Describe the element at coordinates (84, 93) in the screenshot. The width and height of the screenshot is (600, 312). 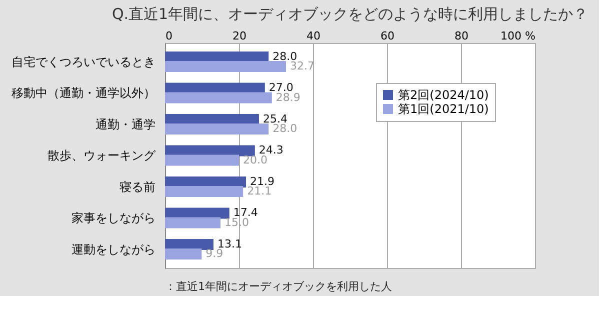
I see `y-tick-label: 移動中（通勤・通学以外）` at that location.